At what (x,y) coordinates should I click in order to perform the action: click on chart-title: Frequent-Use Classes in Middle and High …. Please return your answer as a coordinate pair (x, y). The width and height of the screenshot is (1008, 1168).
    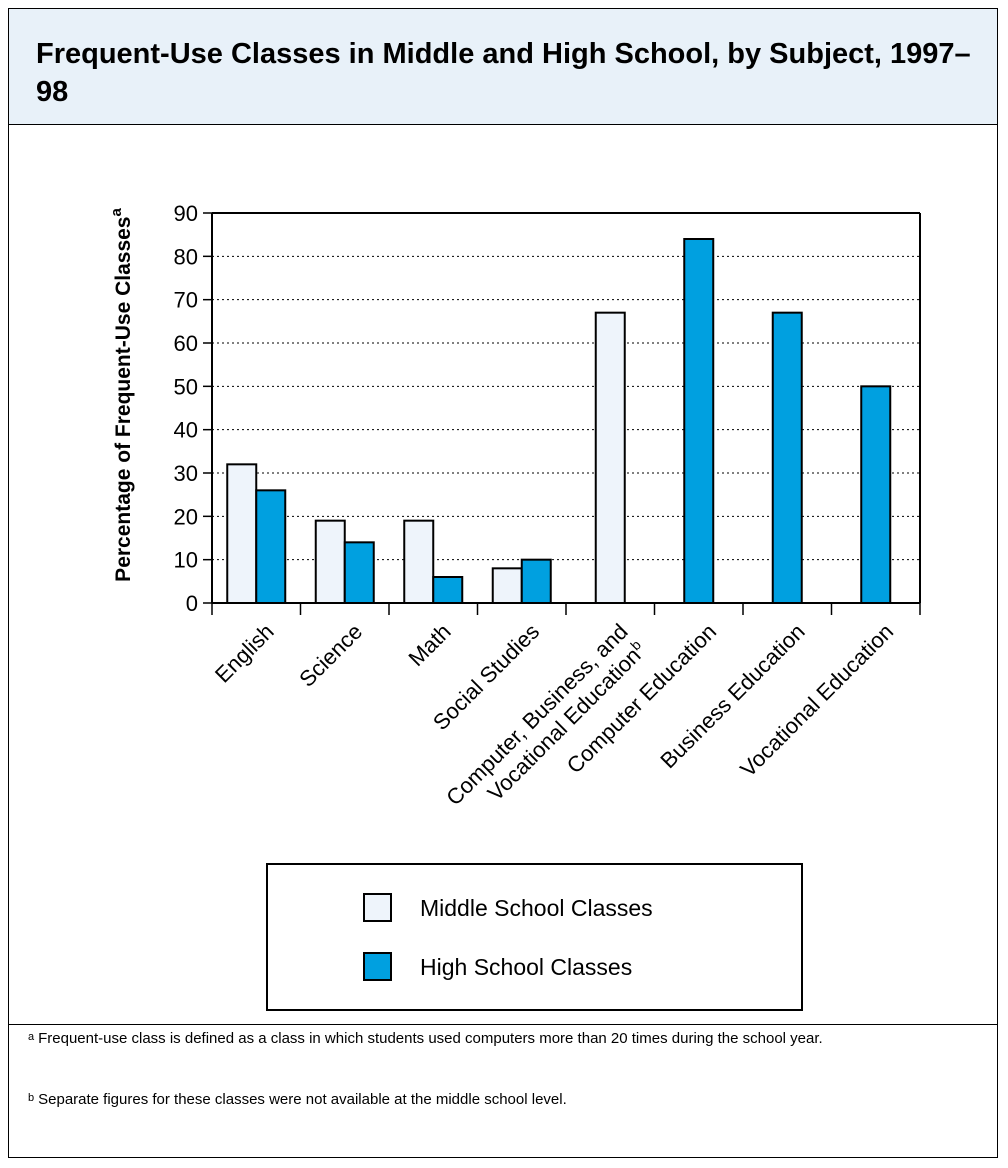
    Looking at the image, I should click on (503, 73).